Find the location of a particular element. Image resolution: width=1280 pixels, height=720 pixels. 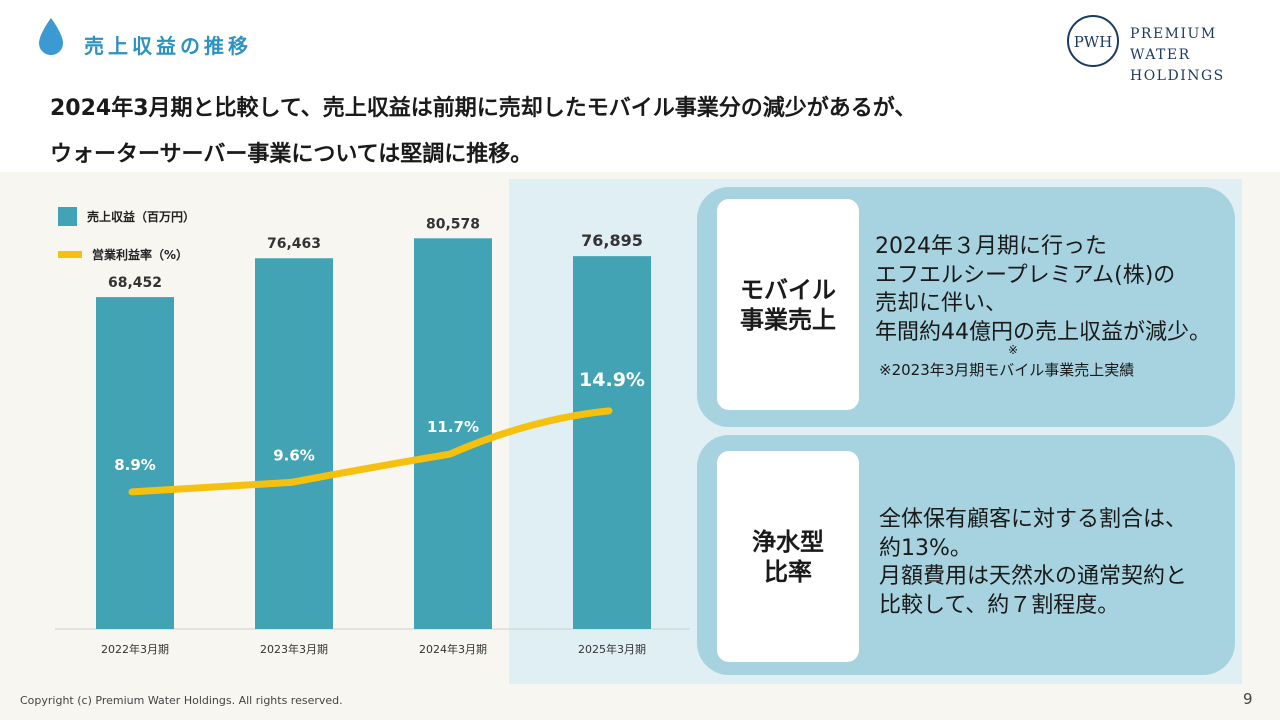

legend-label-bar: 売上収益（百万円） is located at coordinates (141, 217).